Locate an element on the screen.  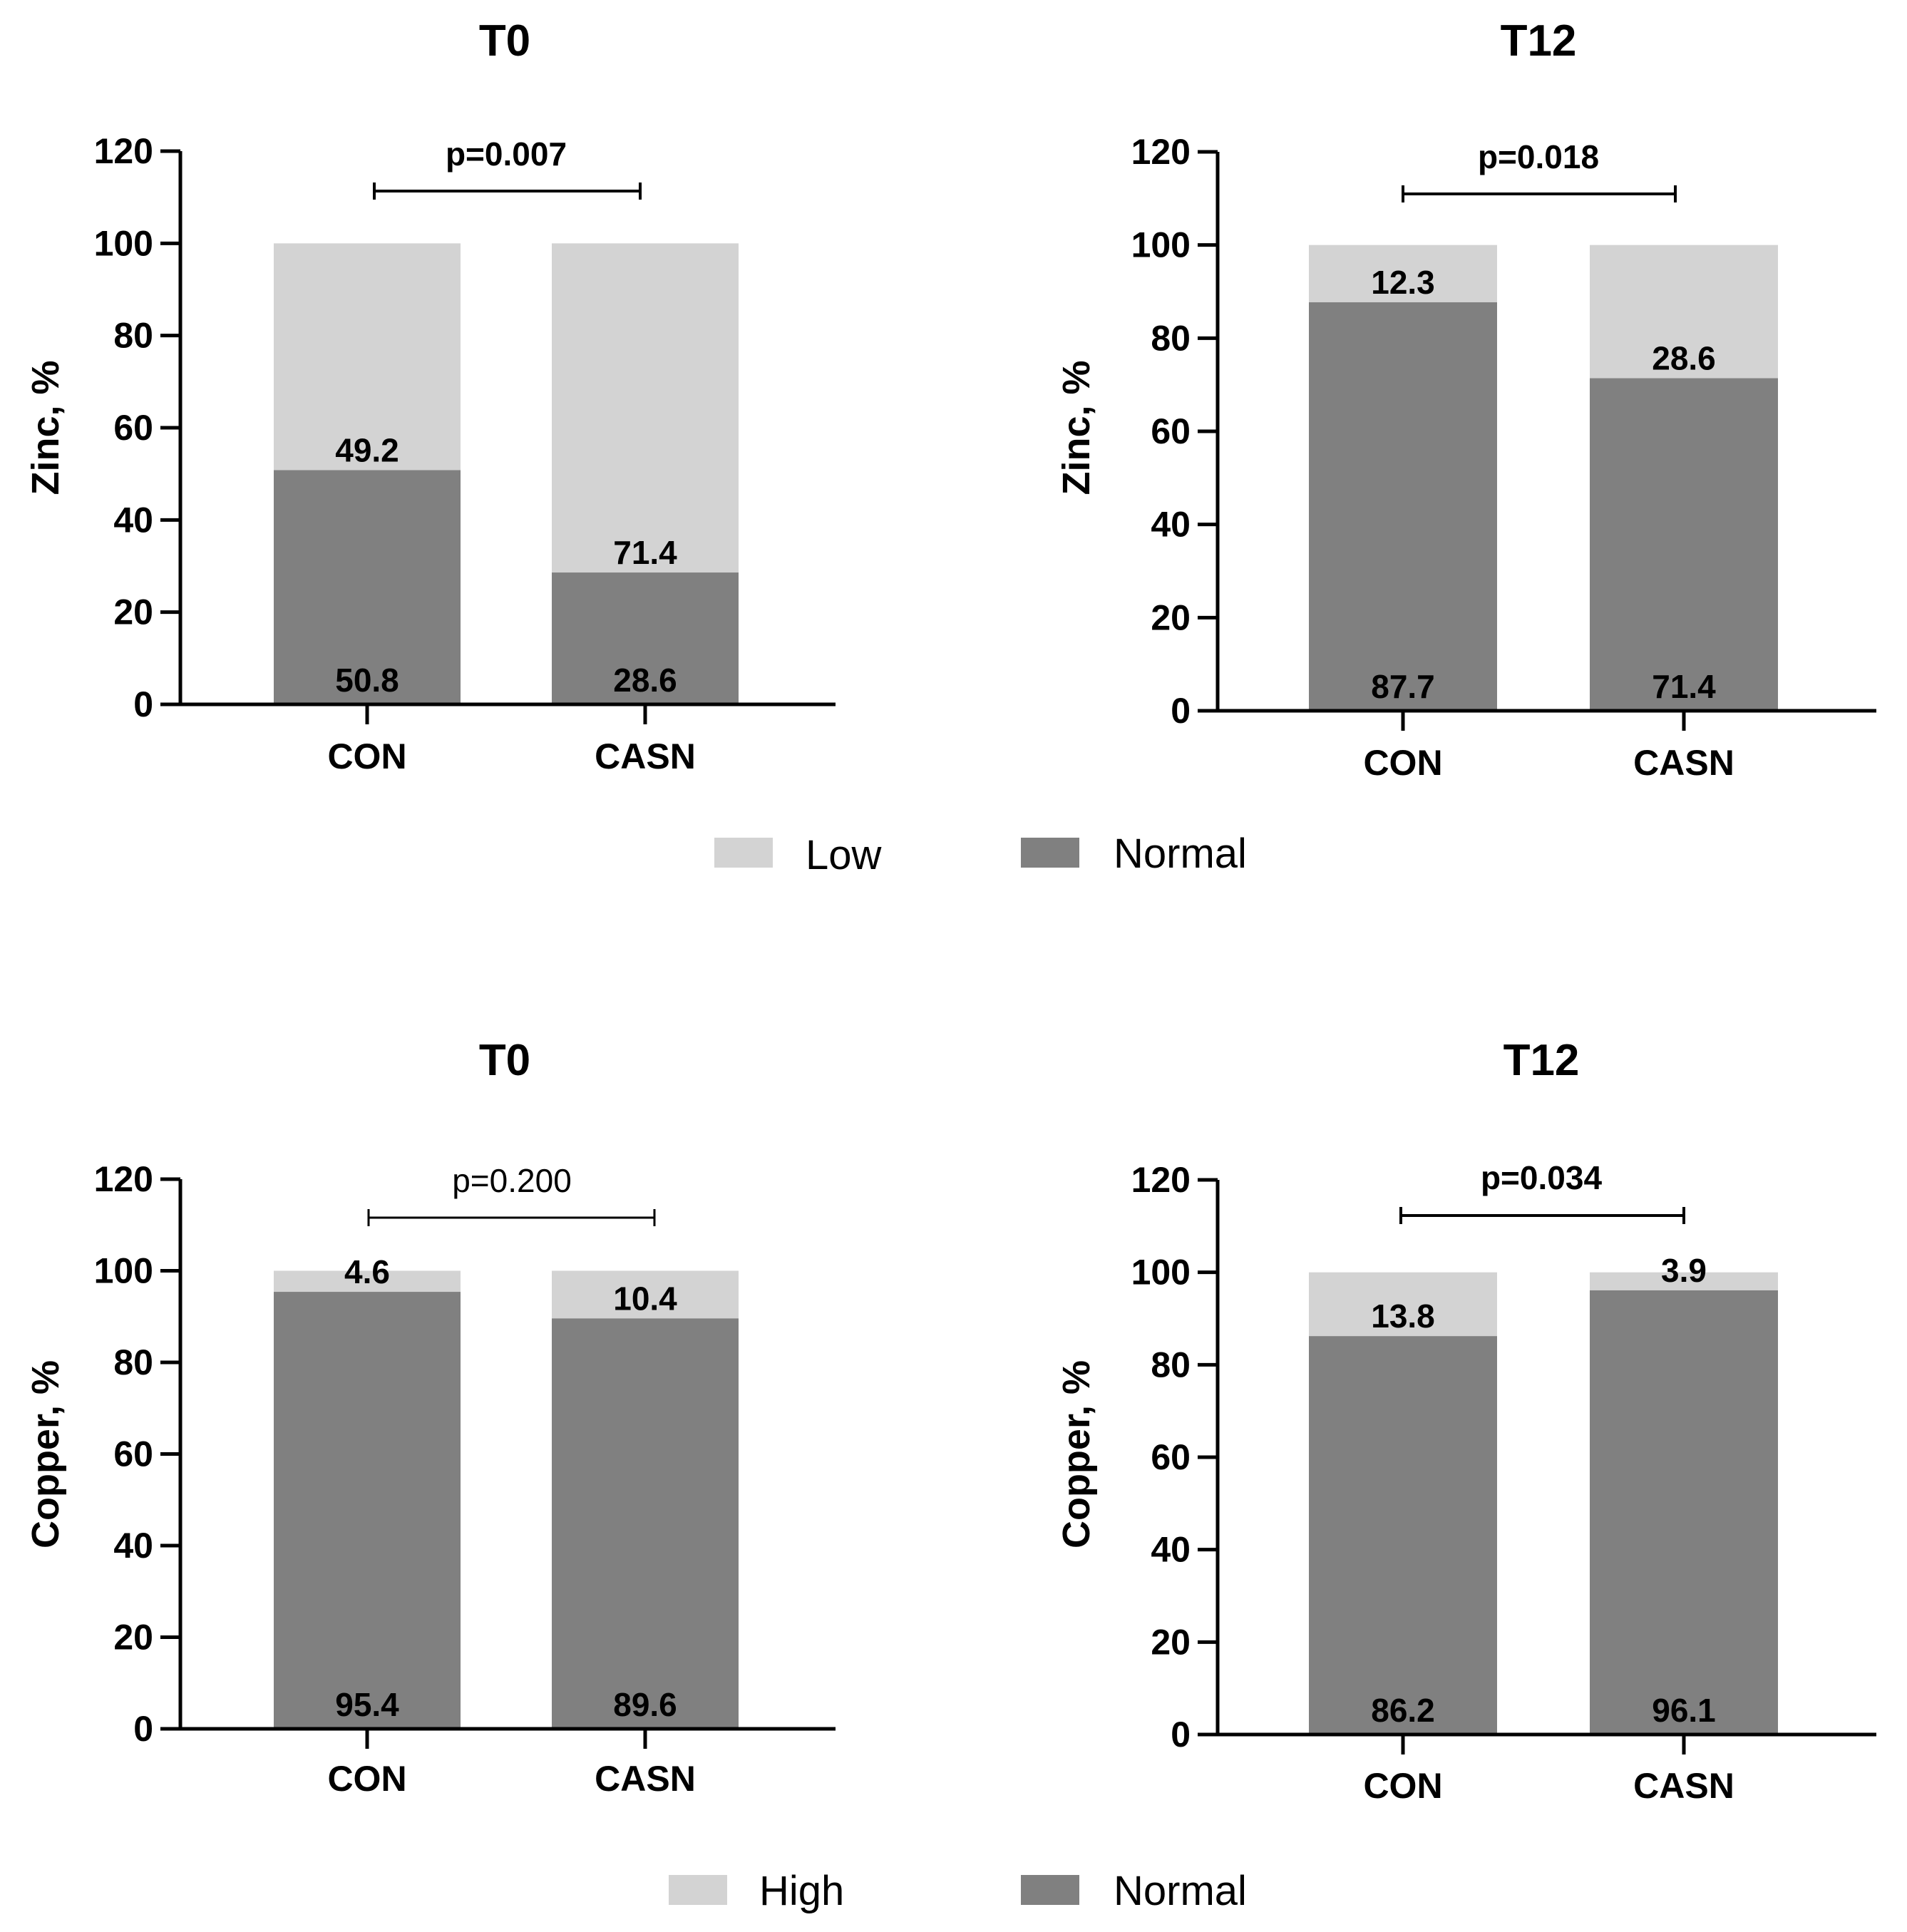
data-label-low-con: 49.2 is located at coordinates (367, 449).